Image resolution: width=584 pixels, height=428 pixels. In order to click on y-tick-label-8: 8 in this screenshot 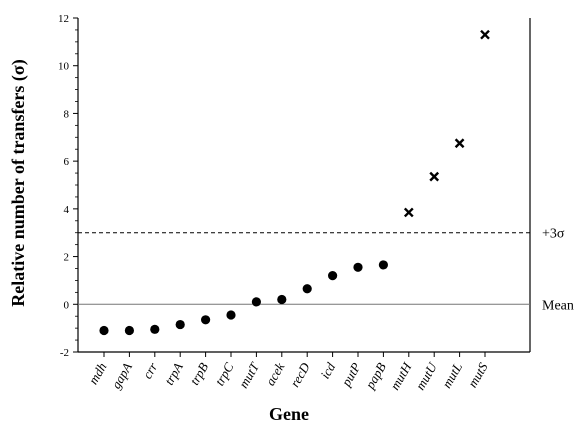, I will do `click(67, 114)`.